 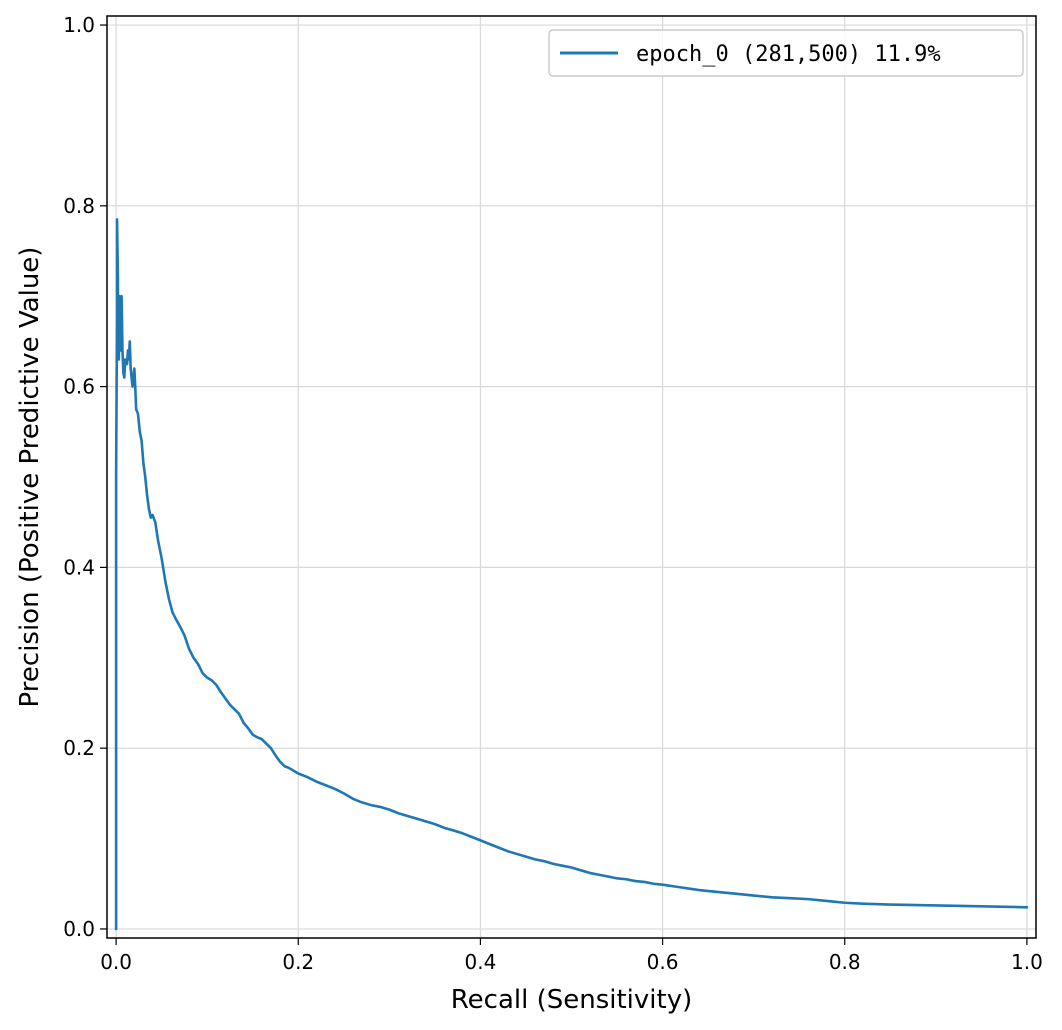 What do you see at coordinates (571, 1000) in the screenshot?
I see `x-axis-label: Recall (Sensitivity)` at bounding box center [571, 1000].